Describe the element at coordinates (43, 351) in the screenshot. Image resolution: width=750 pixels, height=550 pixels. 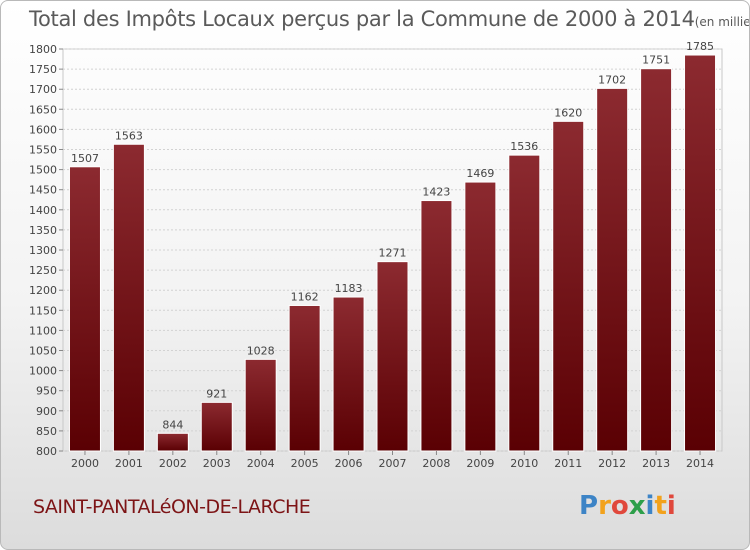
I see `y-tick-label: 1050` at that location.